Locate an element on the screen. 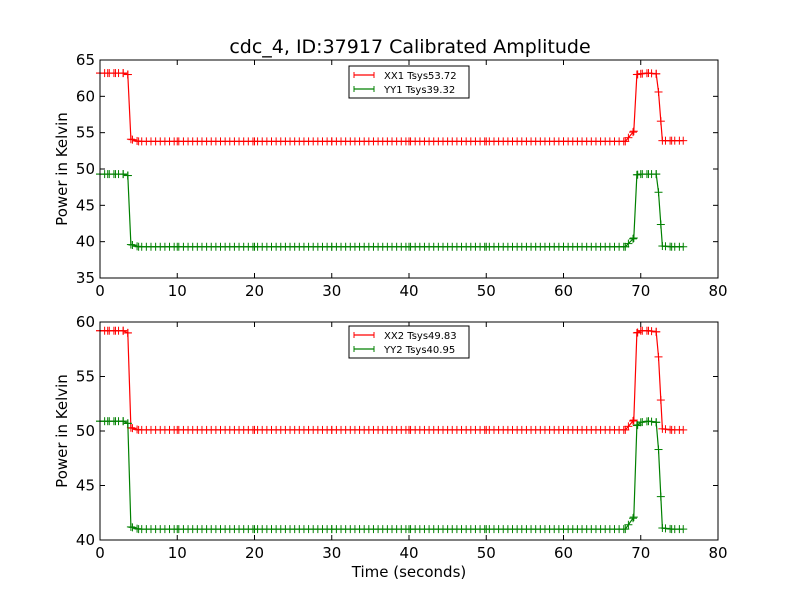 This screenshot has height=600, width=800. legend: XX1 Tsys53.72 YY1 Tsys39.32 is located at coordinates (409, 82).